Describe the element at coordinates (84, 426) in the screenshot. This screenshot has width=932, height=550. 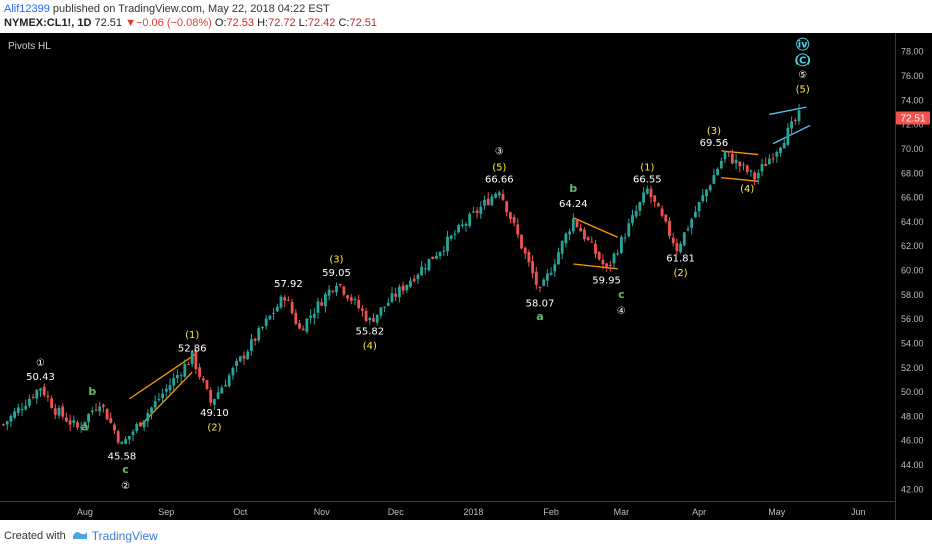
I see `wave-label: a` at that location.